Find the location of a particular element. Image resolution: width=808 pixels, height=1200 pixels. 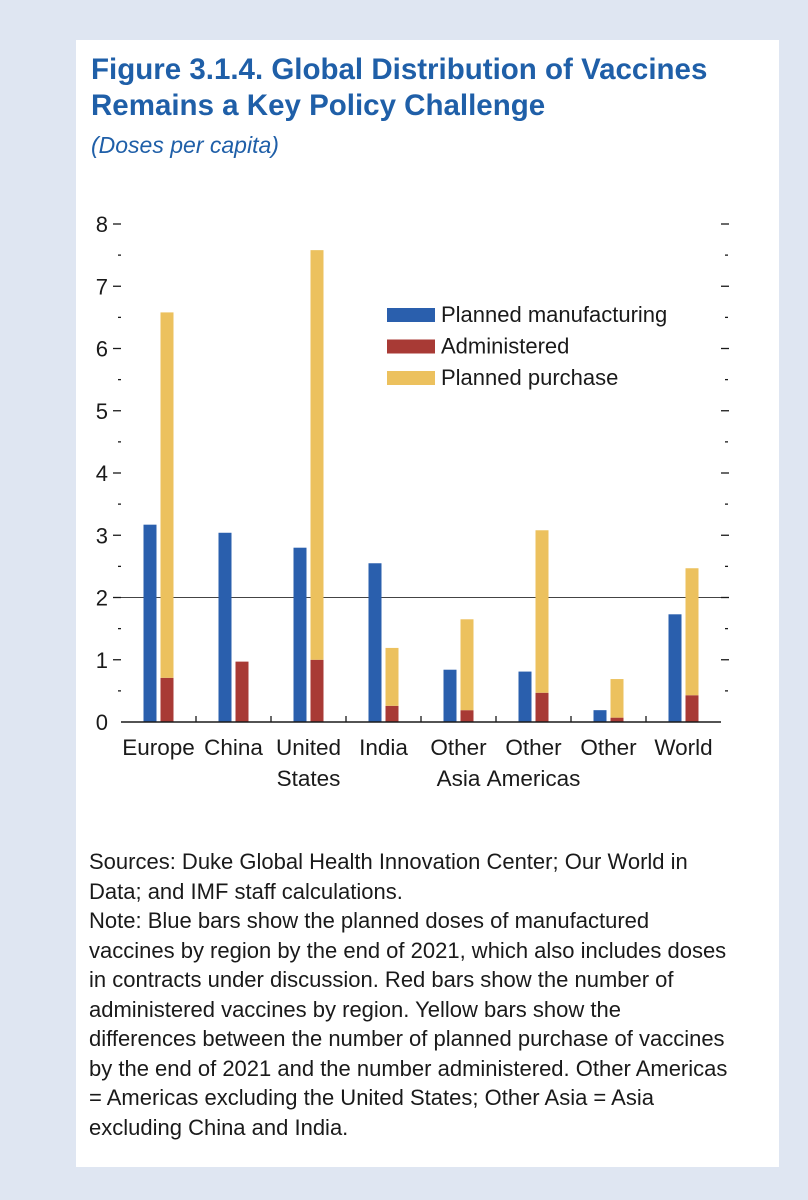

y-tick-label: 4 is located at coordinates (102, 473).